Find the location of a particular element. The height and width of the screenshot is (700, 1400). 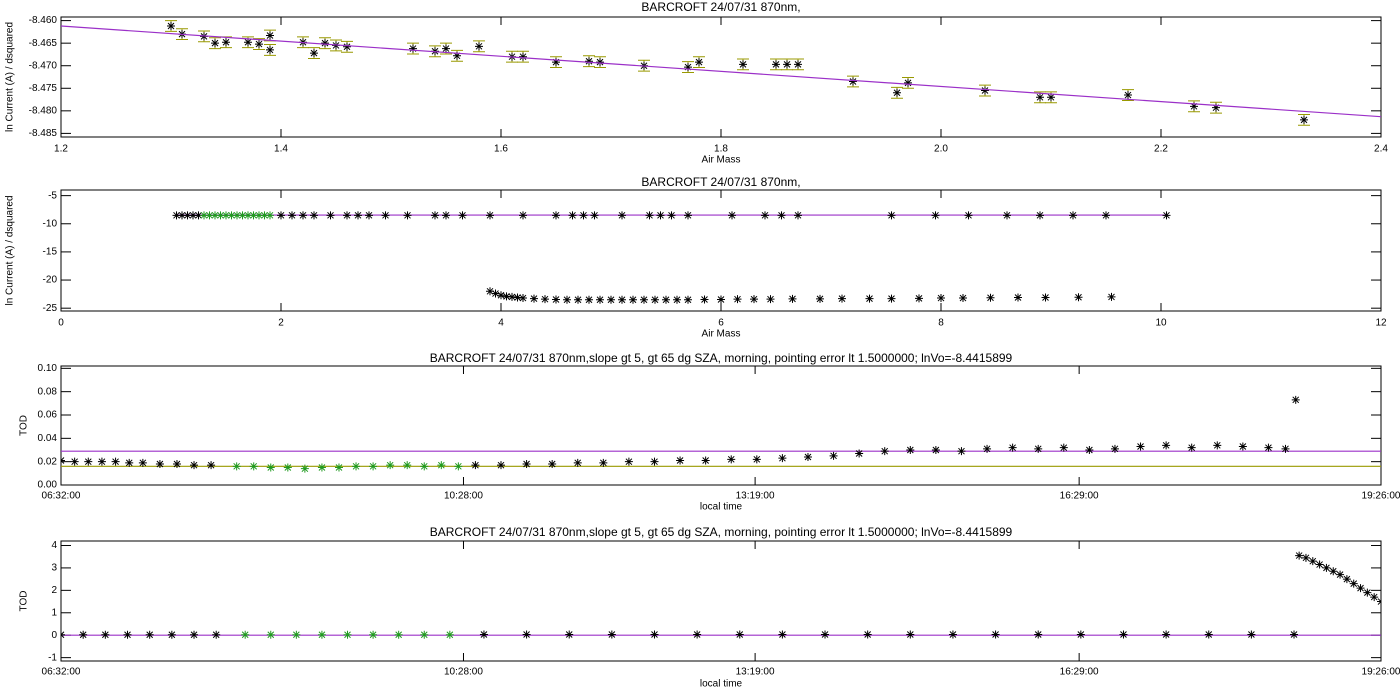

x-tick-label: 12 is located at coordinates (1381, 323).